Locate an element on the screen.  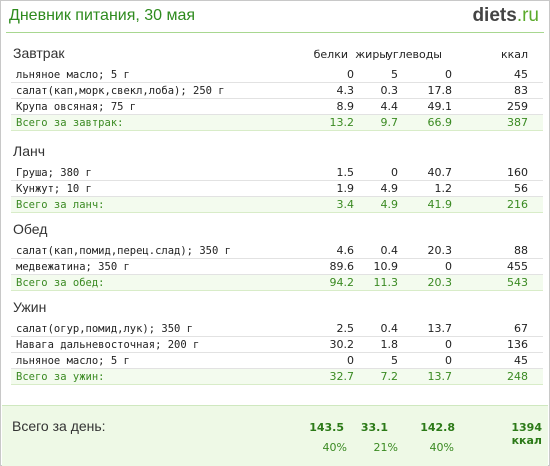
food-name: Крупа овсяная; 75 г is located at coordinates (76, 107).